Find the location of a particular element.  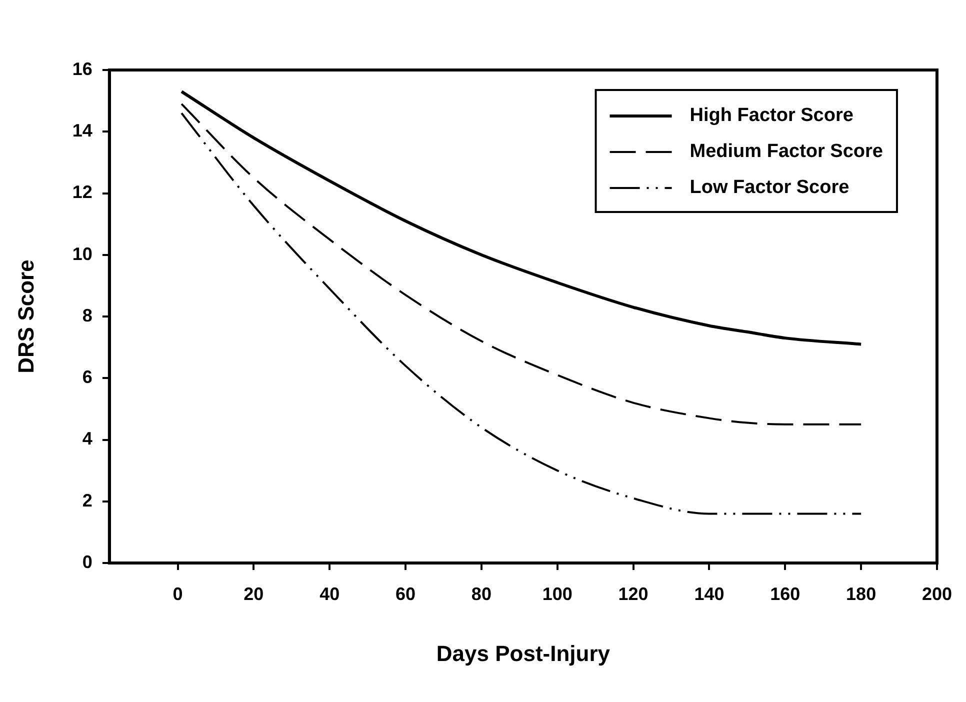

y-tick-label: 16 is located at coordinates (82, 68).